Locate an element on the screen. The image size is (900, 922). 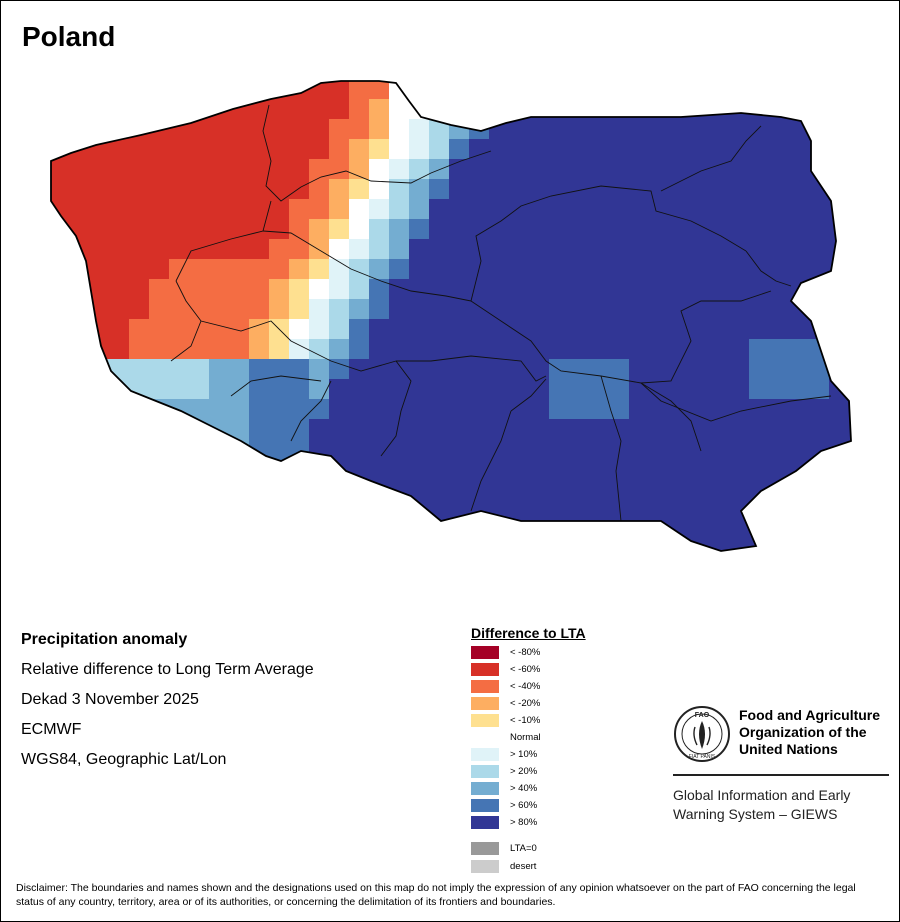
info-projection: WGS84, Geographic Lat/Lon is located at coordinates (124, 759).